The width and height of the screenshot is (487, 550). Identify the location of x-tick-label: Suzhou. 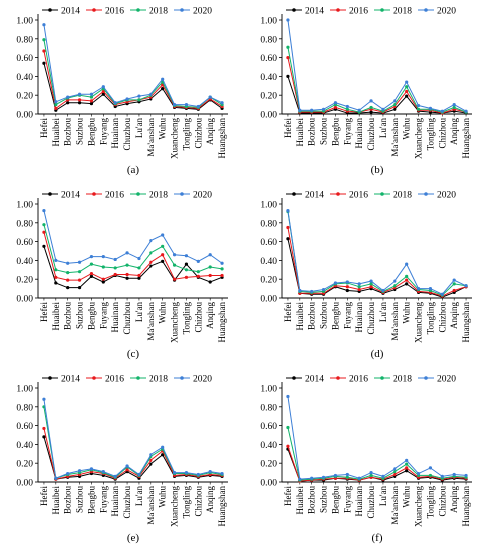
(324, 500).